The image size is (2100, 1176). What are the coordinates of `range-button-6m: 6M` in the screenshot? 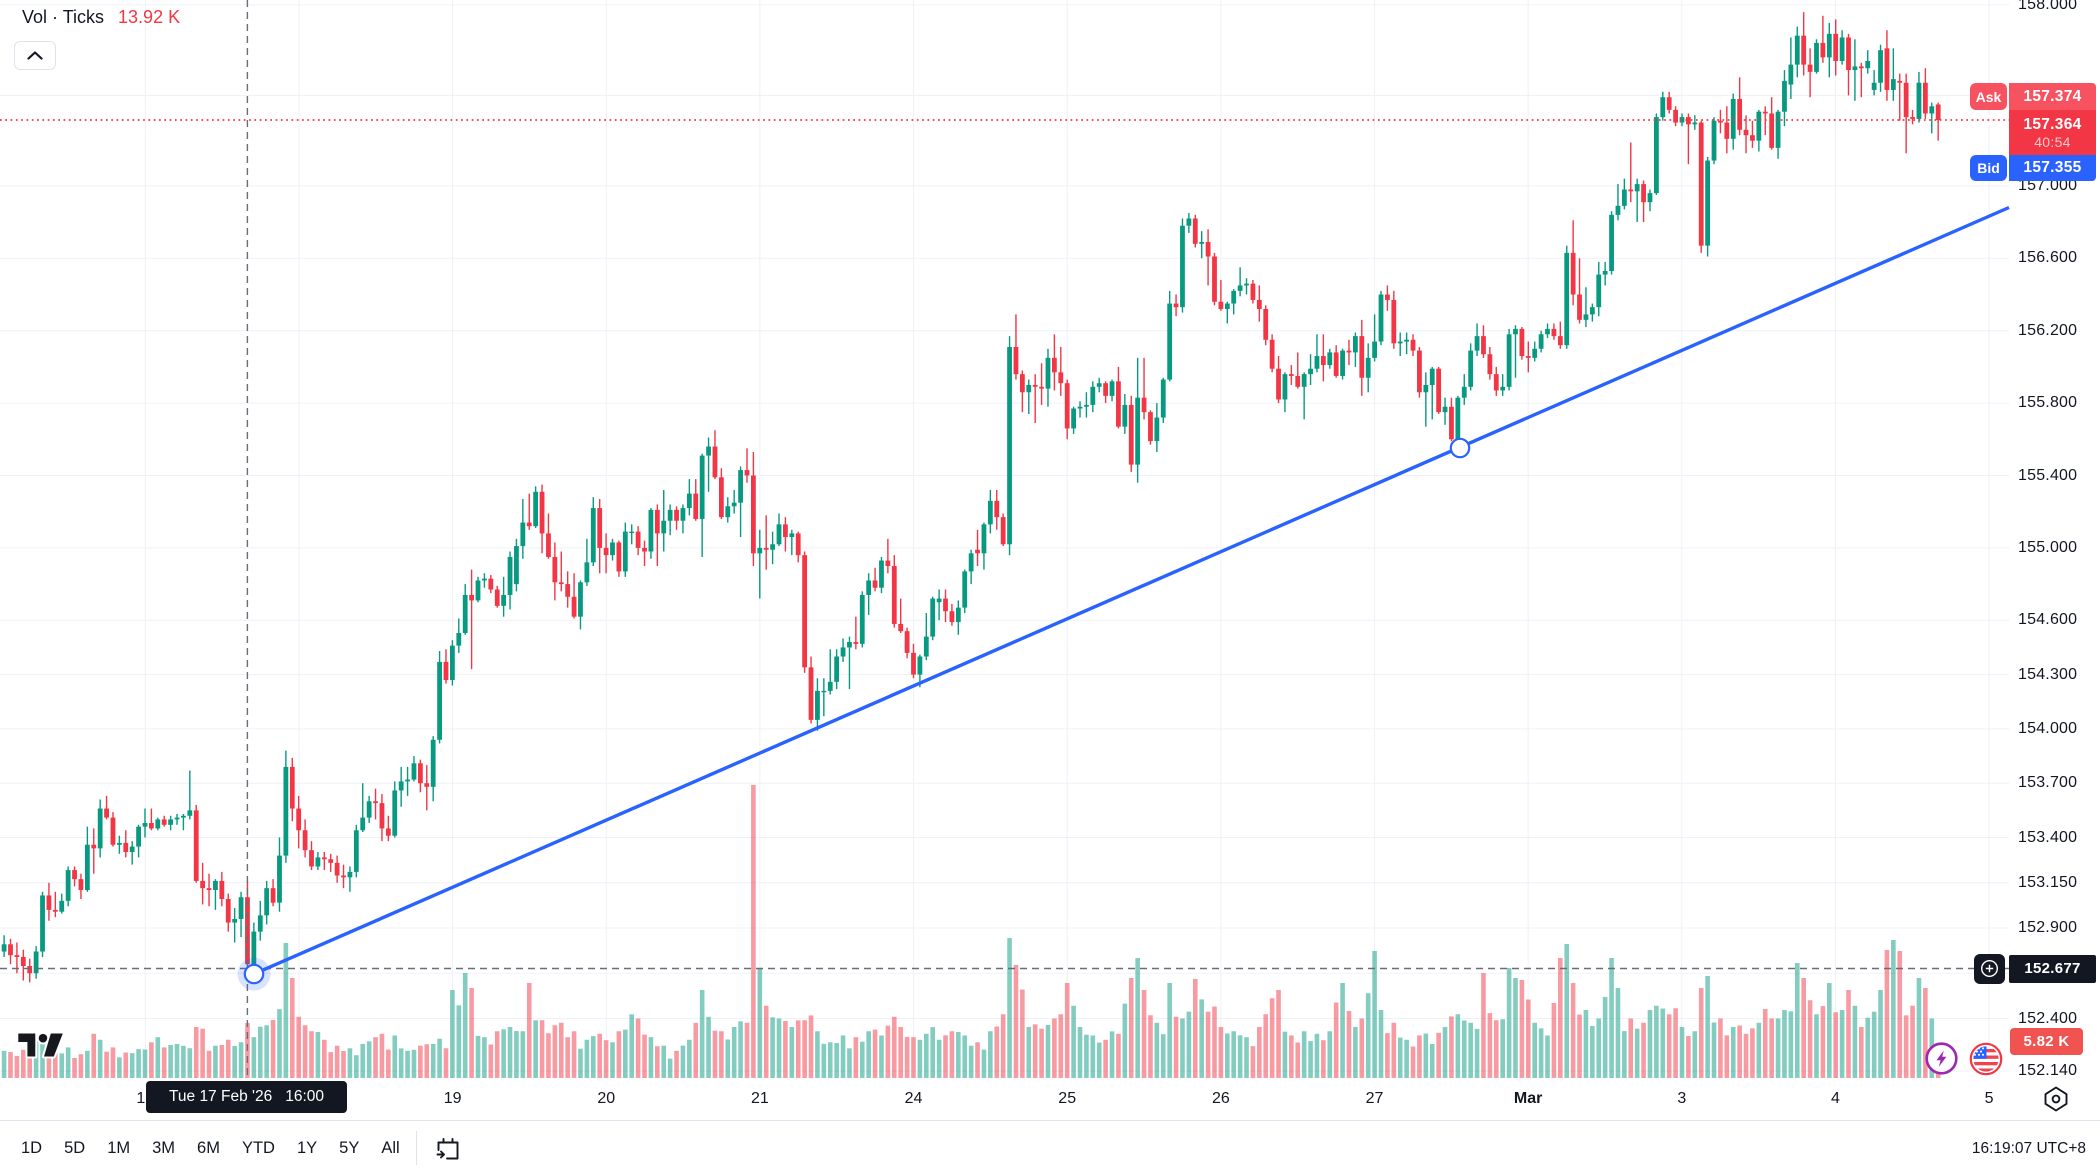 It's located at (208, 1148).